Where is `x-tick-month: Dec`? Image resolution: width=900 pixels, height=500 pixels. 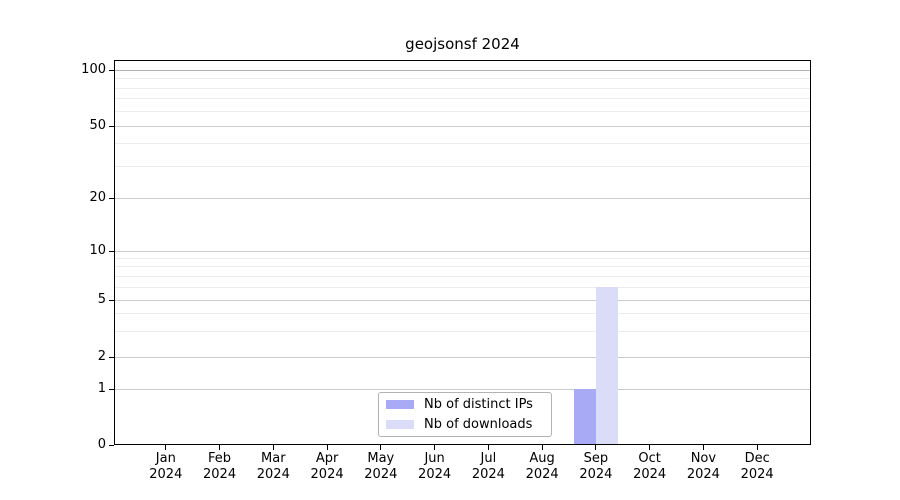
x-tick-month: Dec is located at coordinates (757, 458).